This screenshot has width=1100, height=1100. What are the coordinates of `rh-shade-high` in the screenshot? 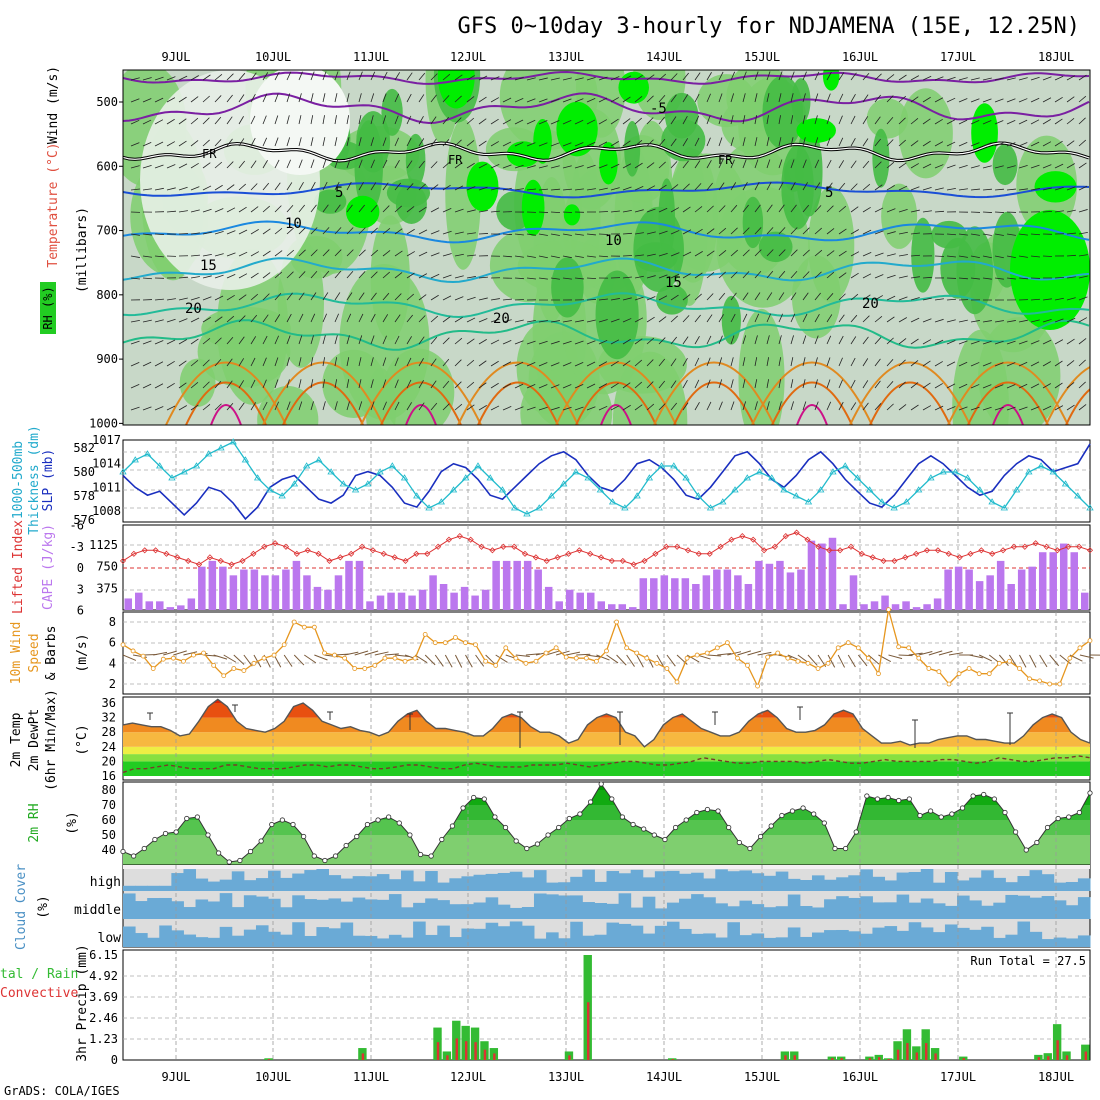 It's located at (984, 133).